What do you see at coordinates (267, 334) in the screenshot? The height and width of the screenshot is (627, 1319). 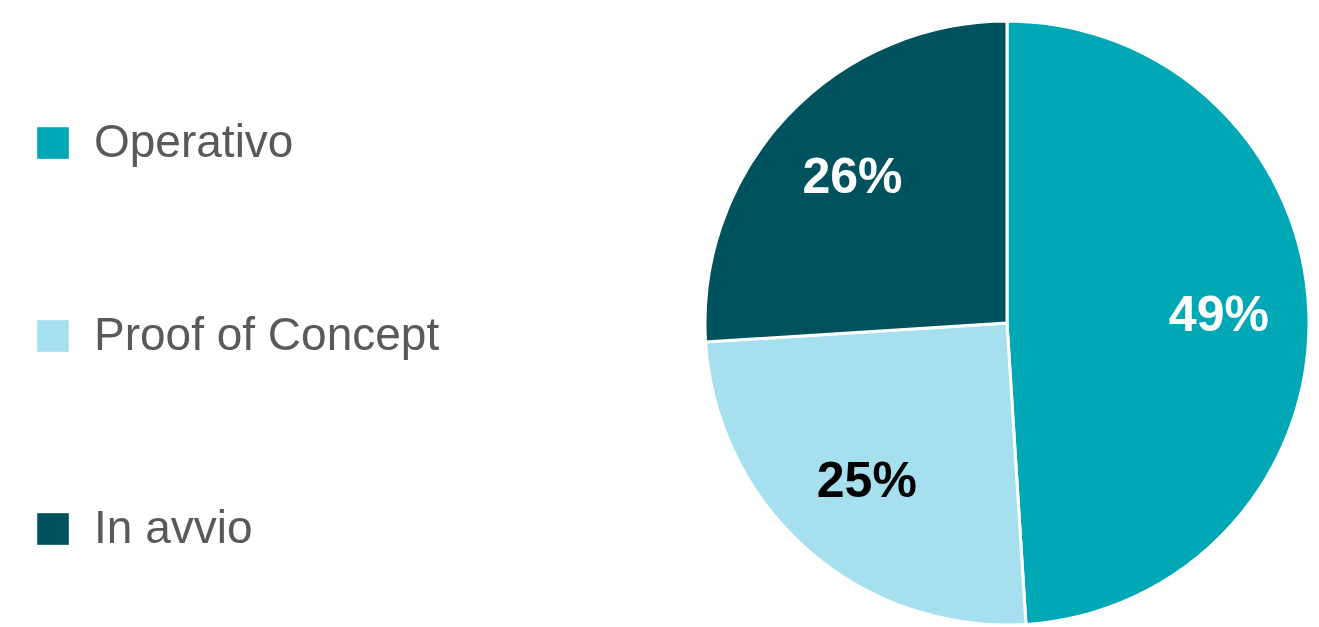 I see `legend-label: Proof of Concept` at bounding box center [267, 334].